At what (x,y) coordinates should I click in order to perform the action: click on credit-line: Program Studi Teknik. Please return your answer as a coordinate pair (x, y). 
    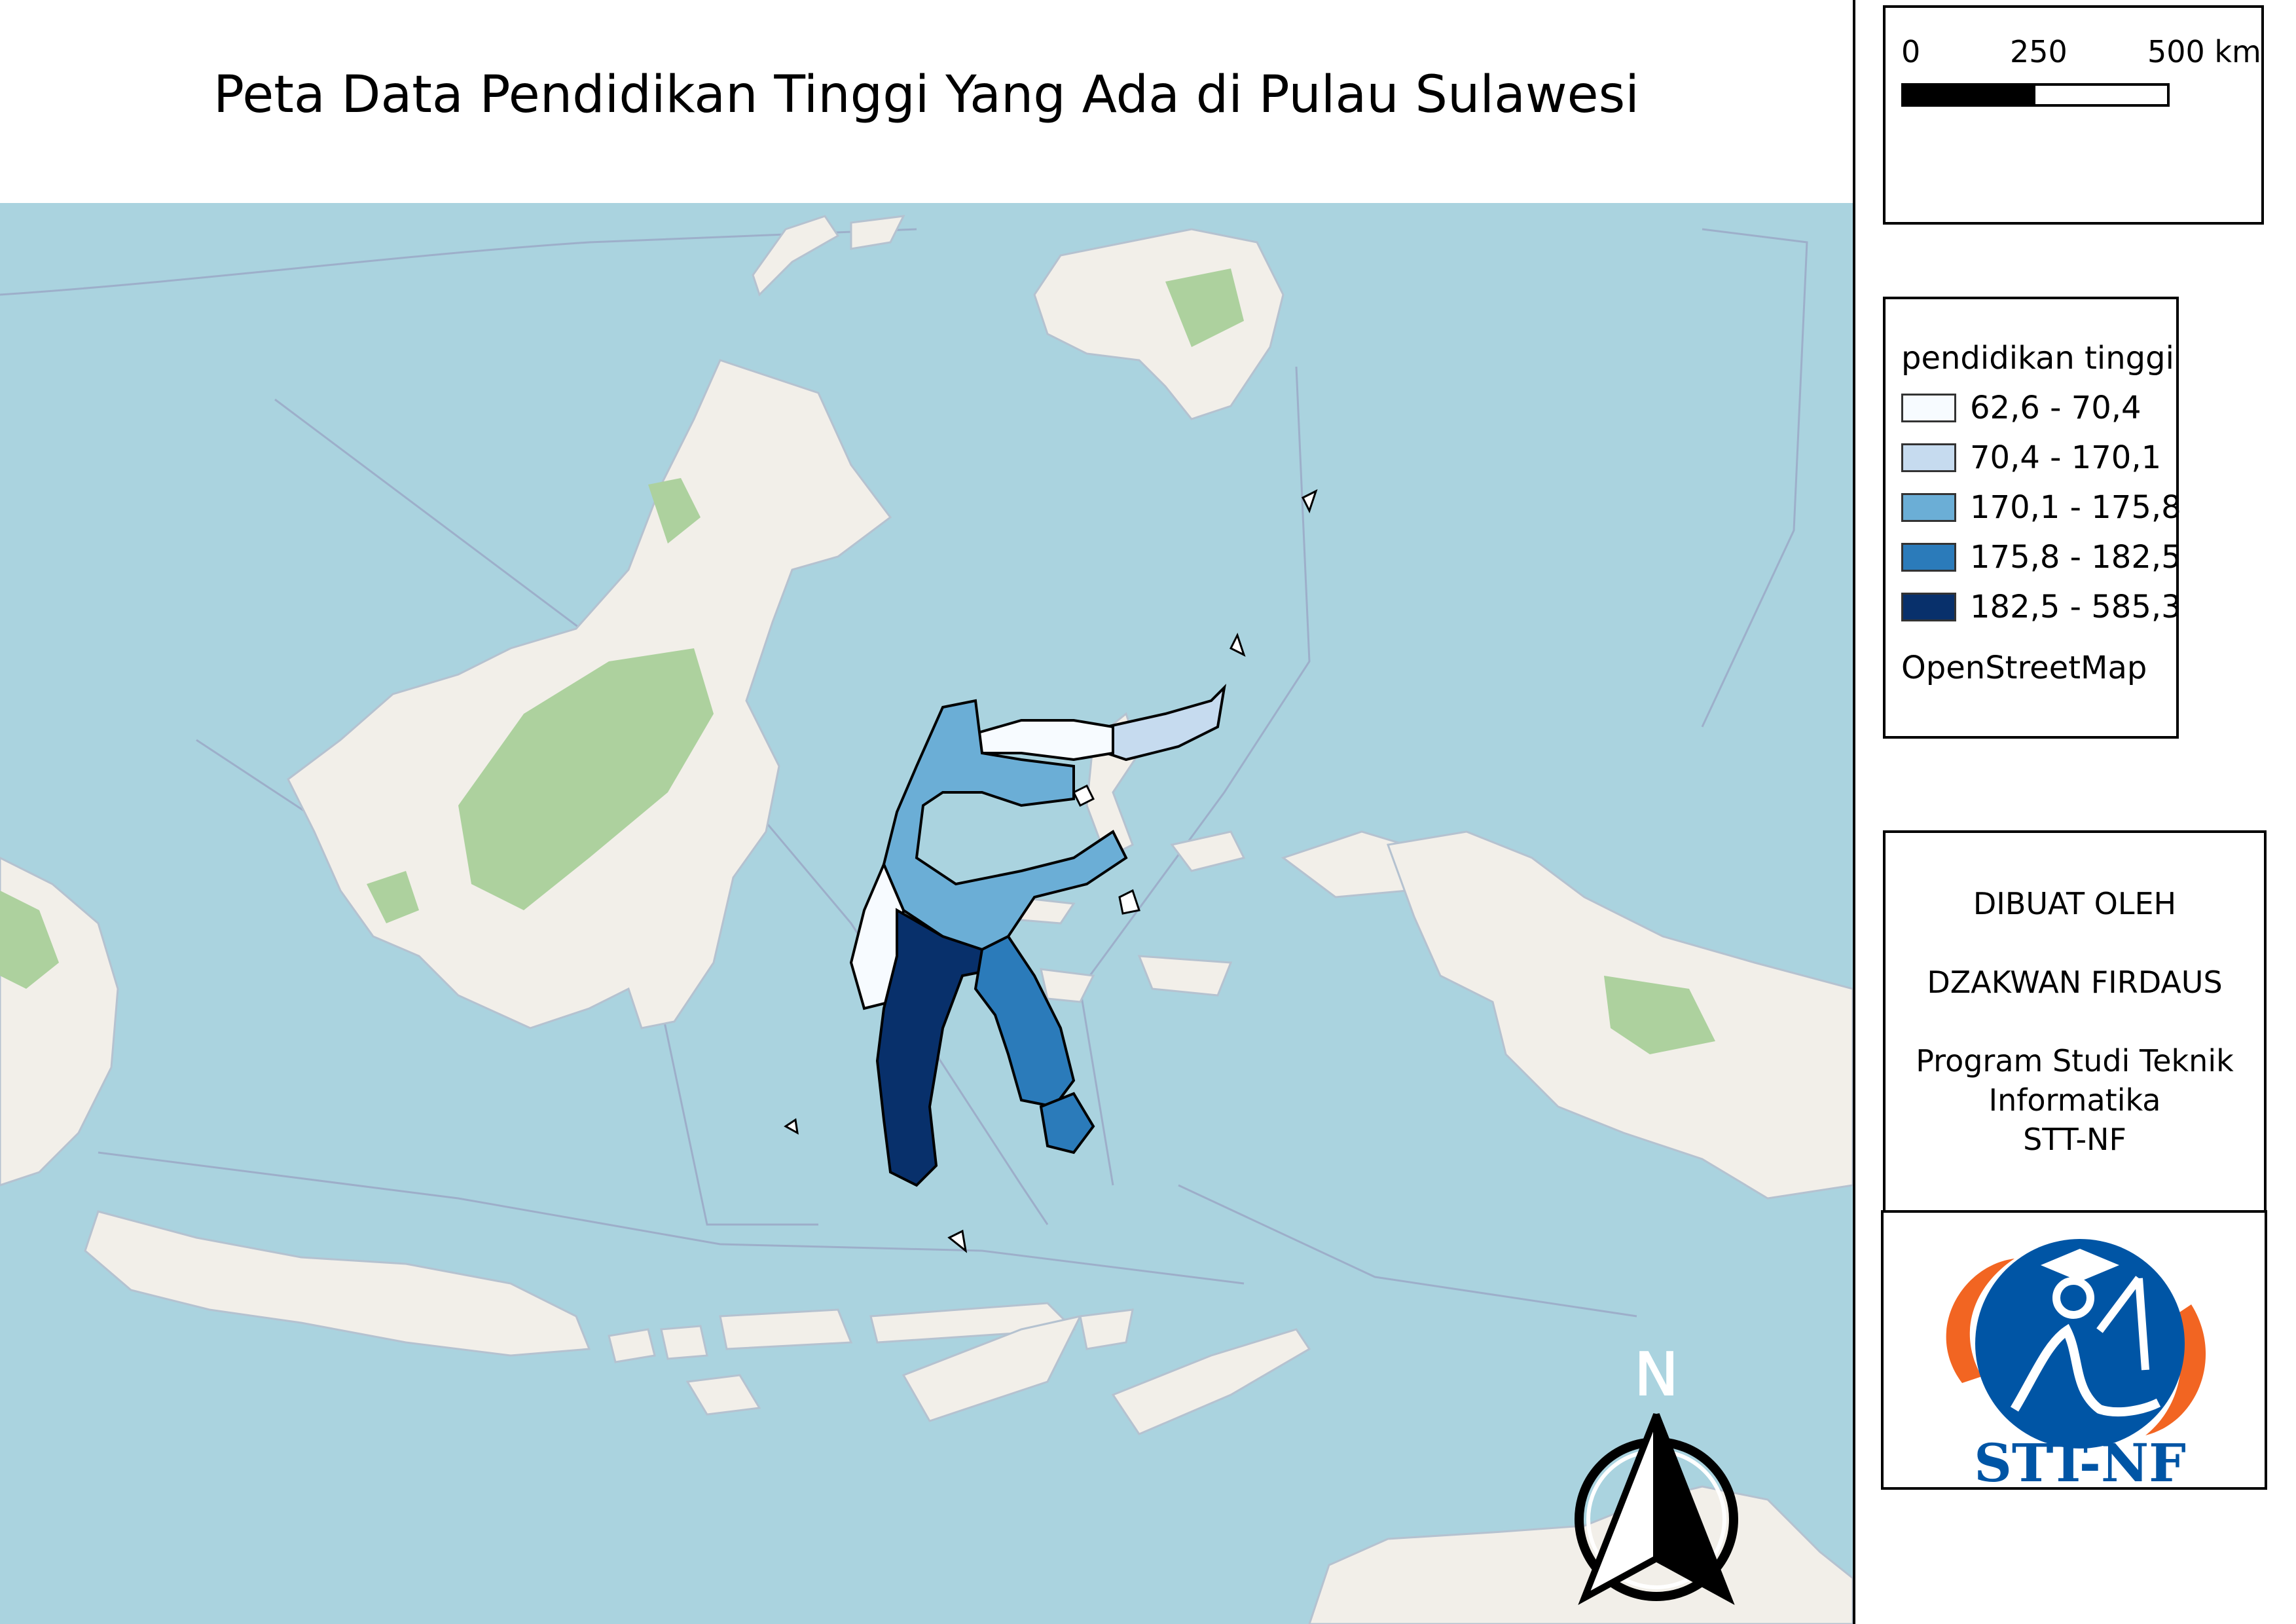
    Looking at the image, I should click on (2075, 1061).